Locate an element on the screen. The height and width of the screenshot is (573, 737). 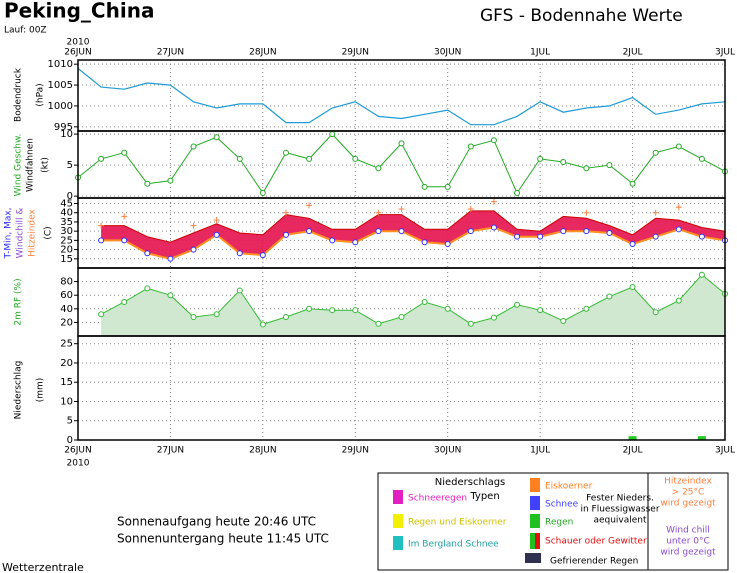
y-tick-label: 25 is located at coordinates (66, 344).